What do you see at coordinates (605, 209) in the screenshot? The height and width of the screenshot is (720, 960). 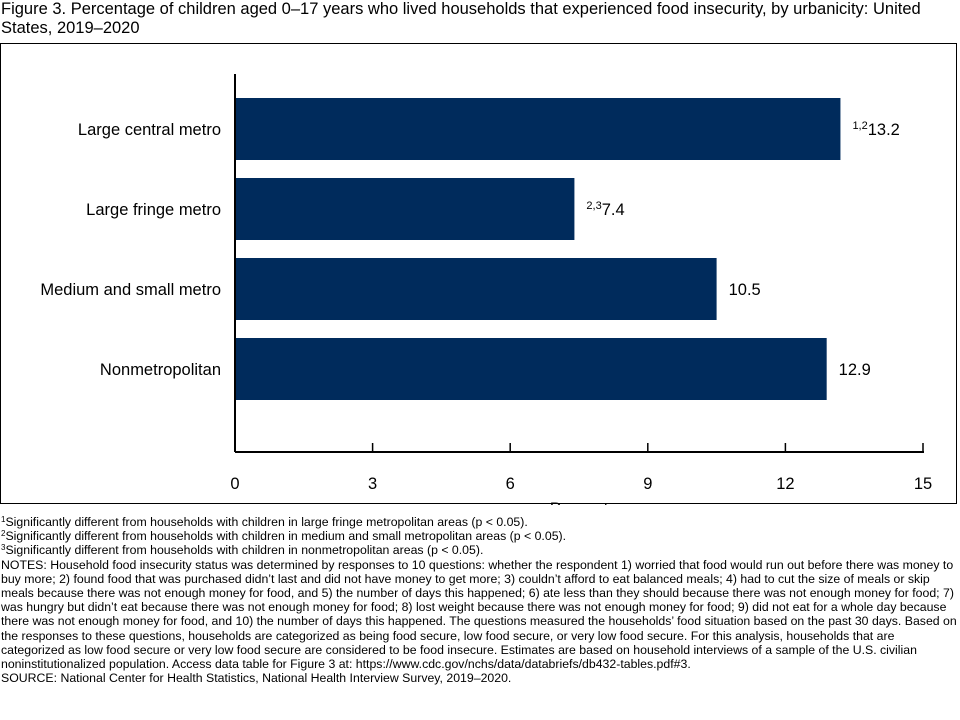 I see `data-label: 2,37.4` at bounding box center [605, 209].